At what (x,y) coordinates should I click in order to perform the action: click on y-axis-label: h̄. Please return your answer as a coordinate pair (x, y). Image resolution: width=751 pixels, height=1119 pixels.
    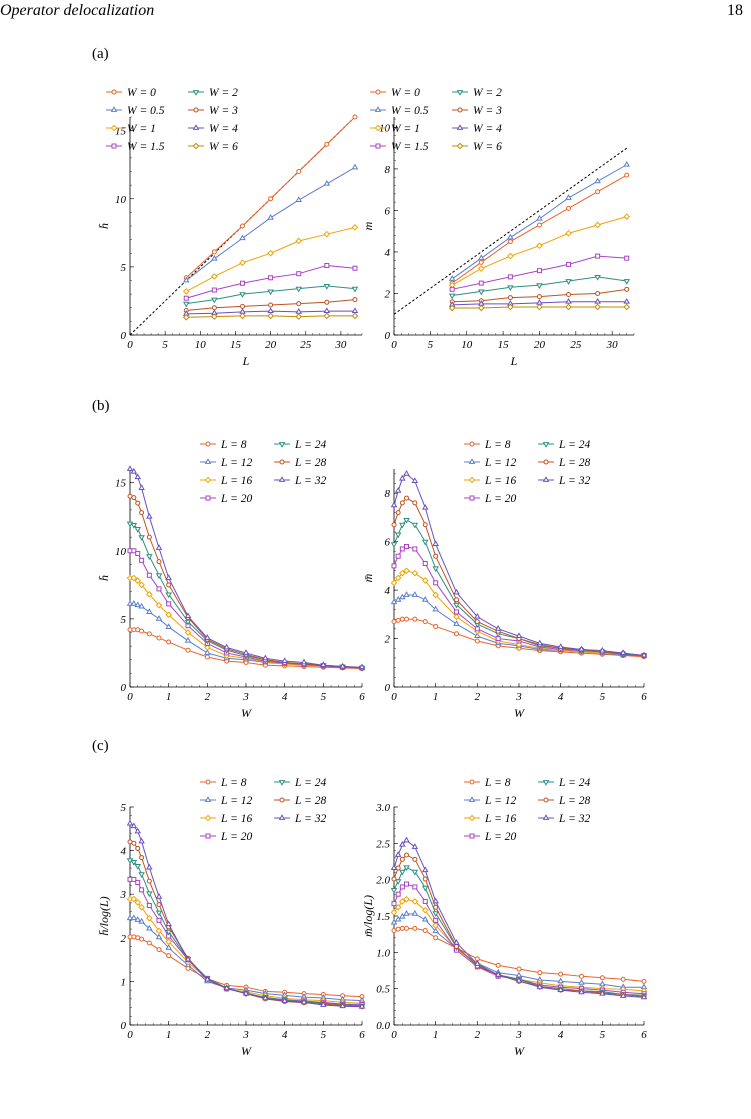
    Looking at the image, I should click on (104, 578).